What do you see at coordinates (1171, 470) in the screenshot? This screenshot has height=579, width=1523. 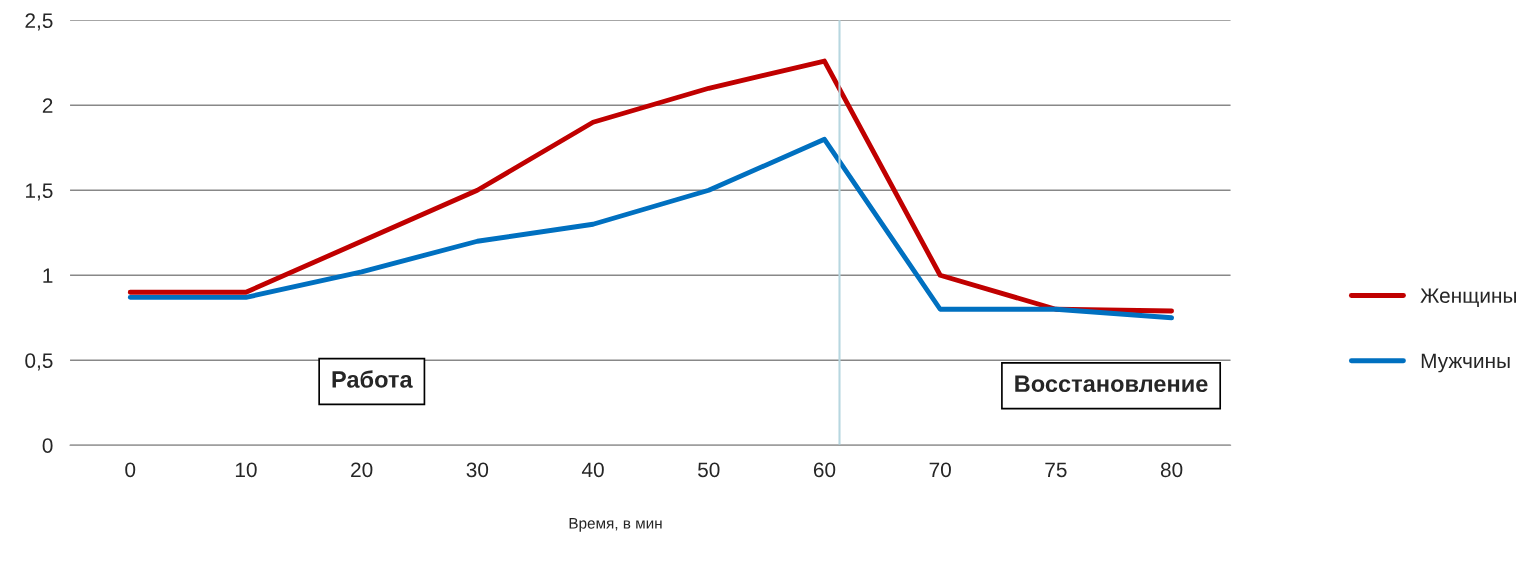 I see `x-tick-label: 80` at bounding box center [1171, 470].